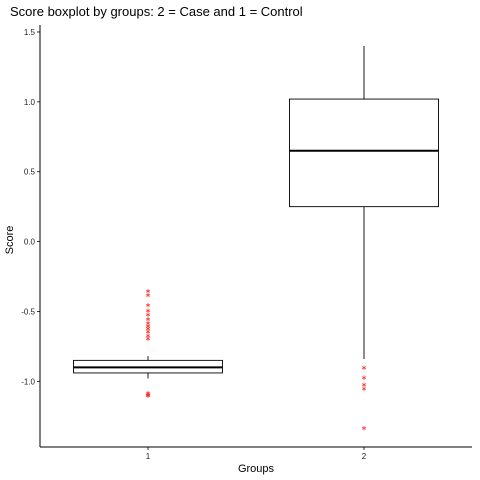 The height and width of the screenshot is (480, 480). What do you see at coordinates (30, 207) in the screenshot?
I see `y-axis-ticks: 1.5 1.0 0.5 0.0 -0.5 -1.0` at bounding box center [30, 207].